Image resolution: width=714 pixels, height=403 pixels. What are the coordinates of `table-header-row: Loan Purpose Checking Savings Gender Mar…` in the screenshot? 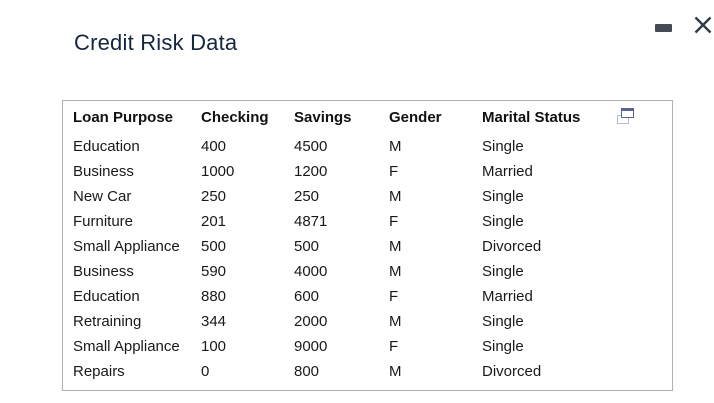 It's located at (367, 117).